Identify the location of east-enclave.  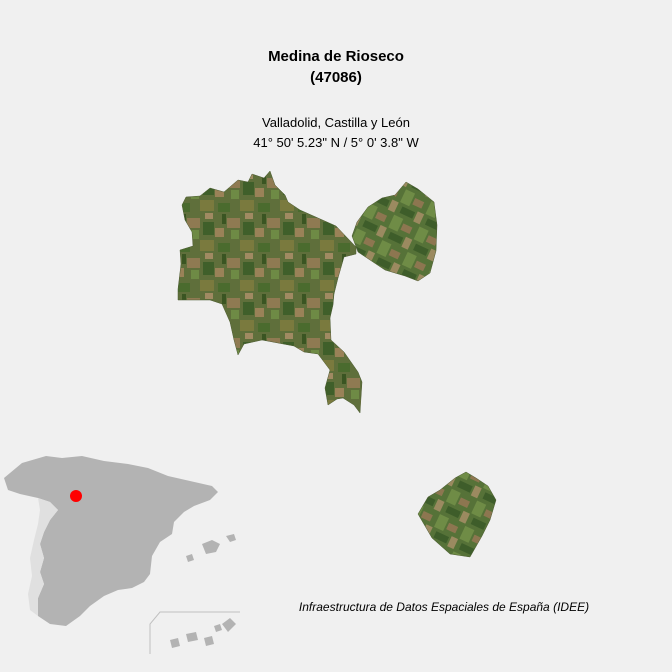
(394, 231).